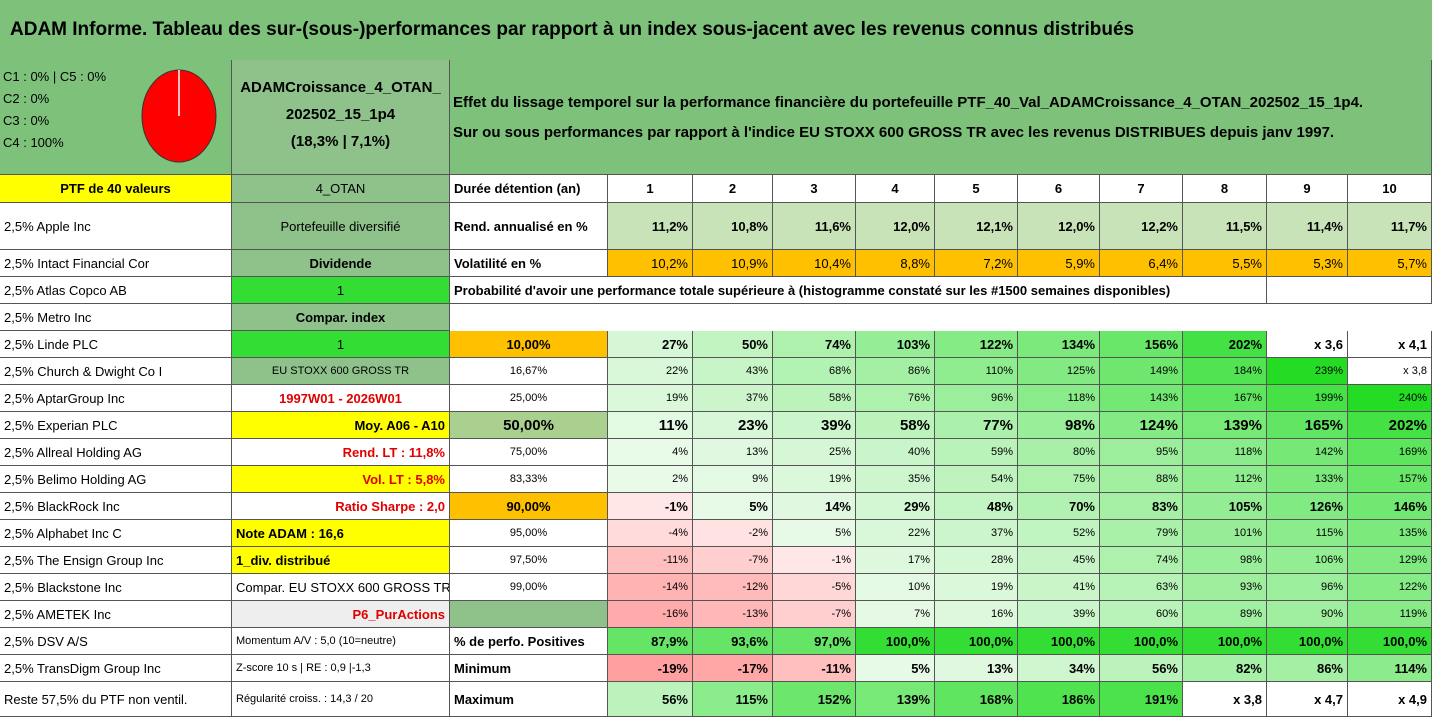 The height and width of the screenshot is (717, 1432). Describe the element at coordinates (1390, 506) in the screenshot. I see `probability-value: 146%` at that location.